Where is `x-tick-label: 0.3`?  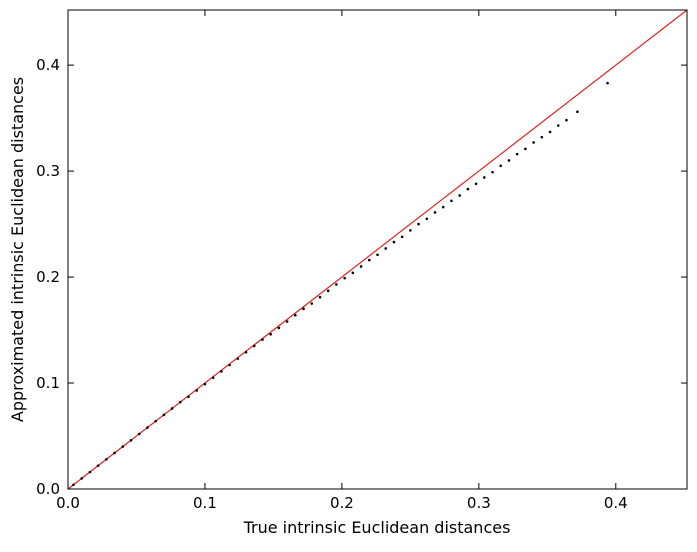
x-tick-label: 0.3 is located at coordinates (479, 503).